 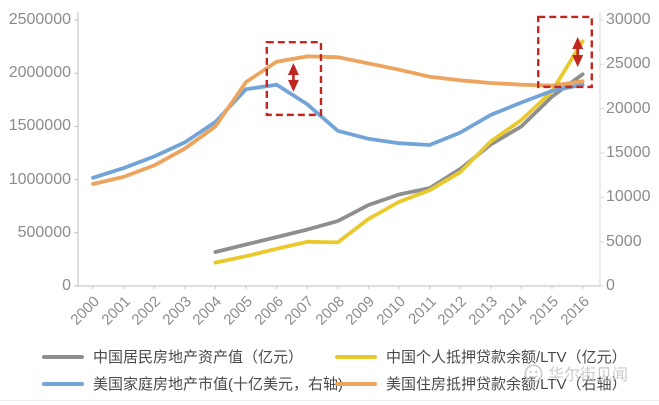 I want to click on legend-item-us-re-value: 美国家庭房地产市值(十亿美元，右轴), so click(x=192, y=383).